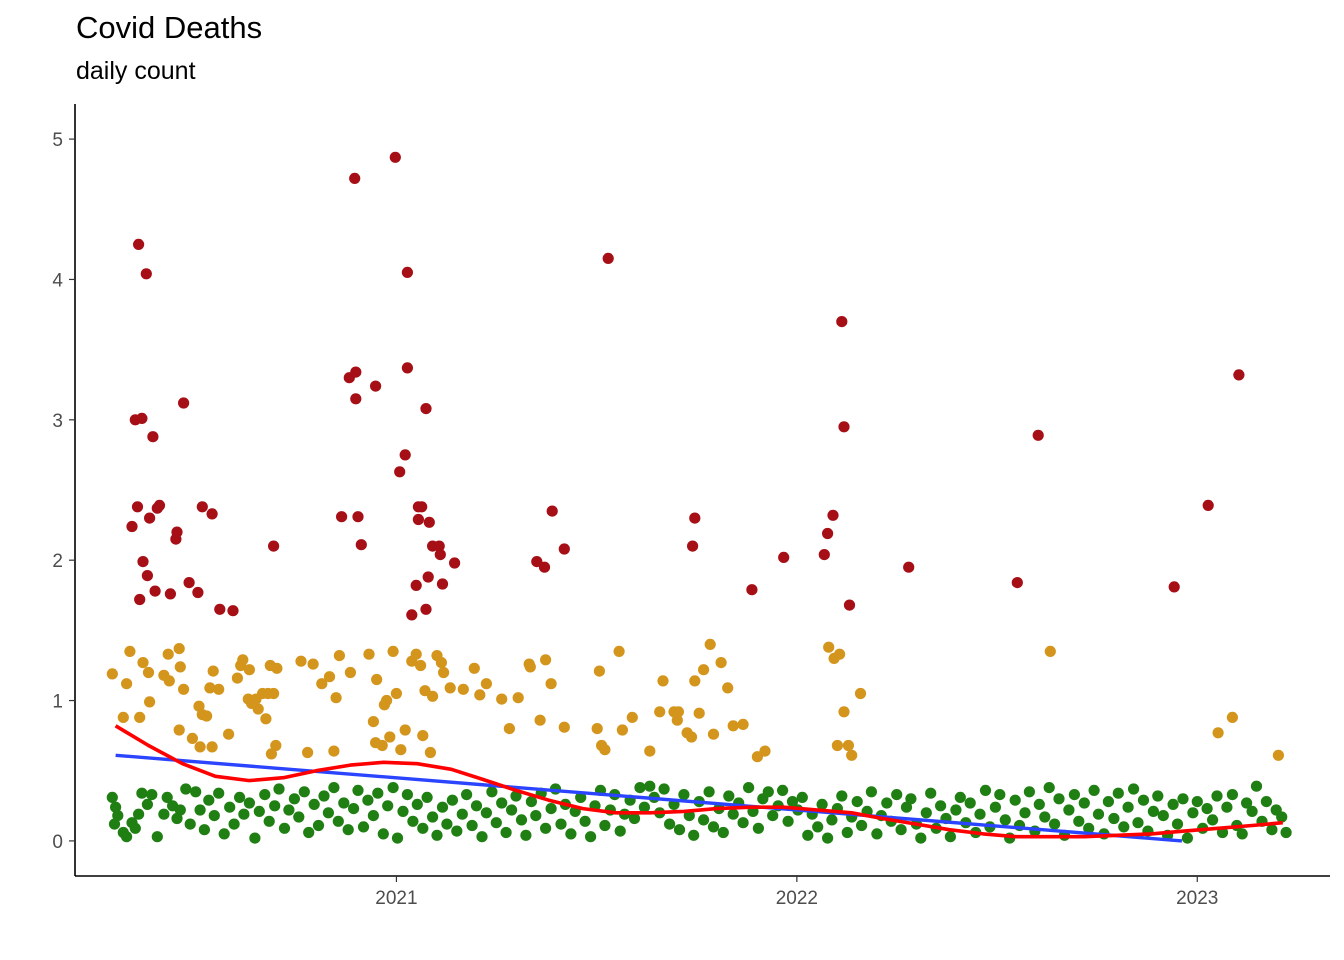 The width and height of the screenshot is (1344, 960). Describe the element at coordinates (57, 421) in the screenshot. I see `y-tick-label: 3` at that location.